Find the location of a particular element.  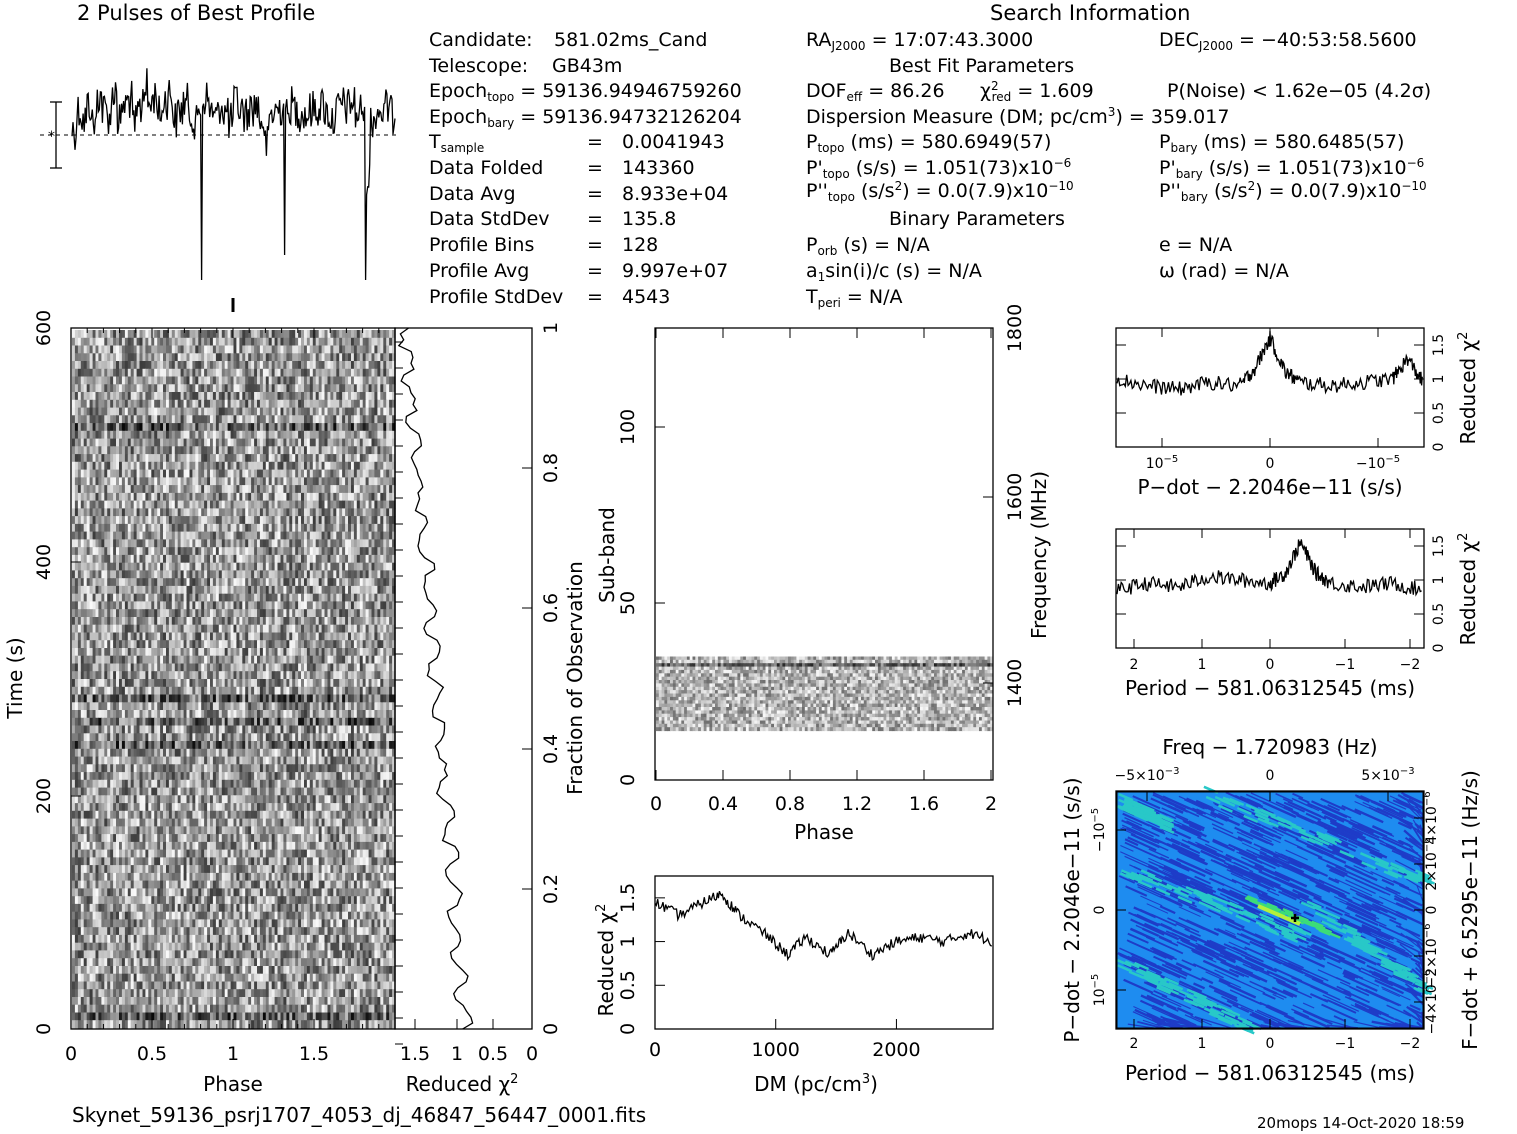

sb-xtick-label: 1.6 is located at coordinates (924, 804).